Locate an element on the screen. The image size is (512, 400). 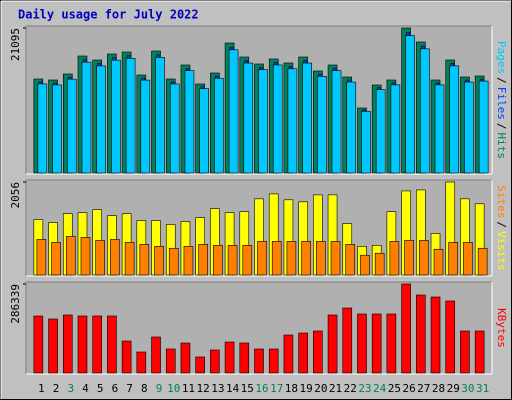
x-tick-label: 15 is located at coordinates (247, 388).